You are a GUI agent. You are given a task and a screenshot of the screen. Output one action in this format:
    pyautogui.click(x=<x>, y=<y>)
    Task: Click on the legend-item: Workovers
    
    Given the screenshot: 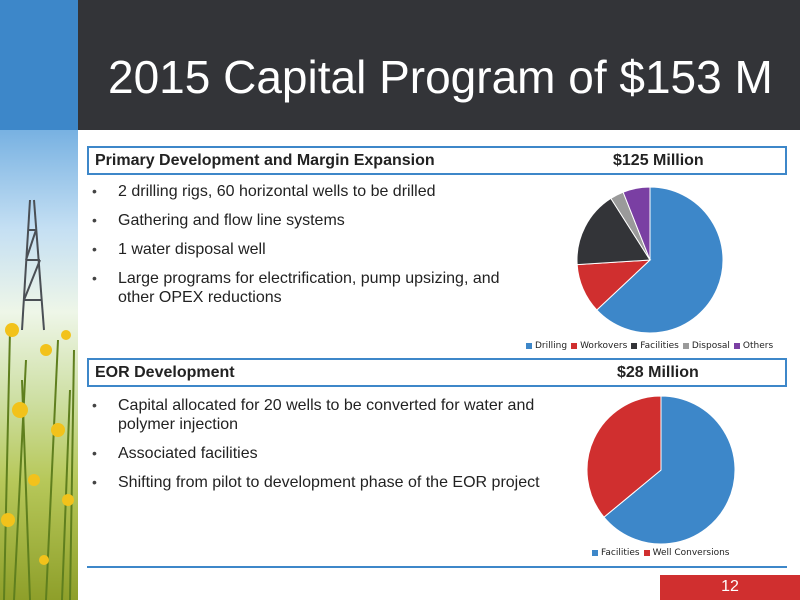 What is the action you would take?
    pyautogui.click(x=599, y=346)
    